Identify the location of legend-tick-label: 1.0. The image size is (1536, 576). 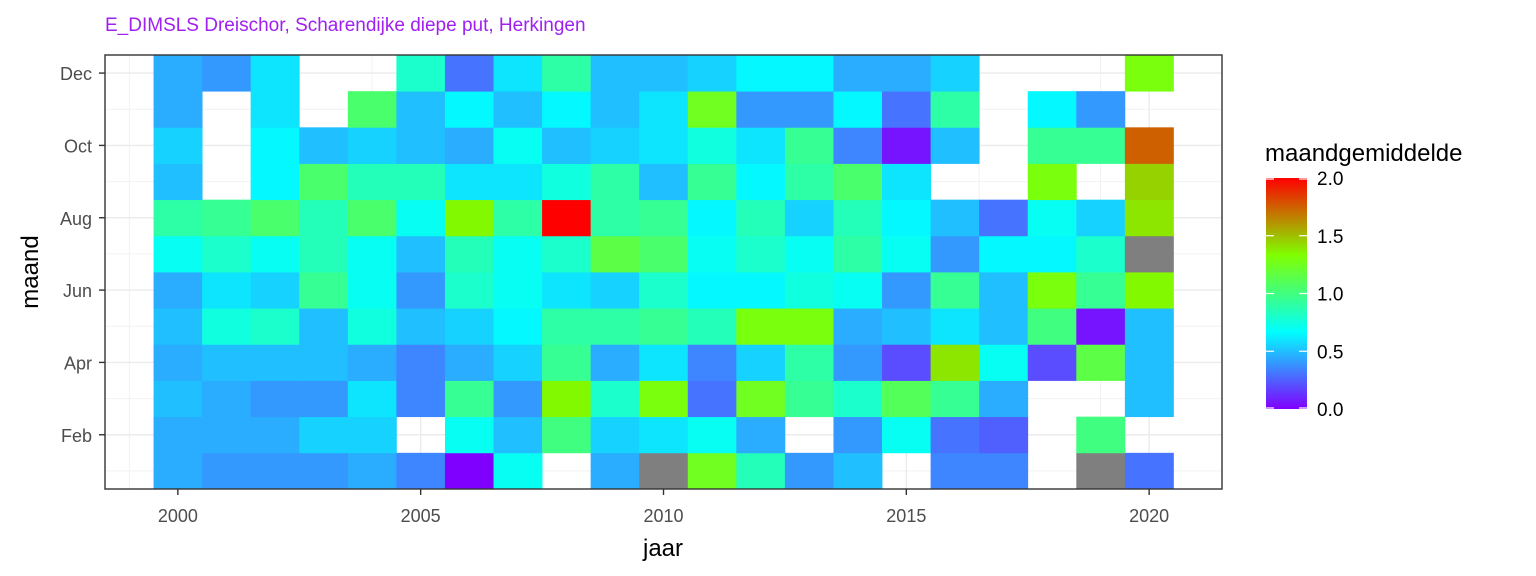
(1330, 295).